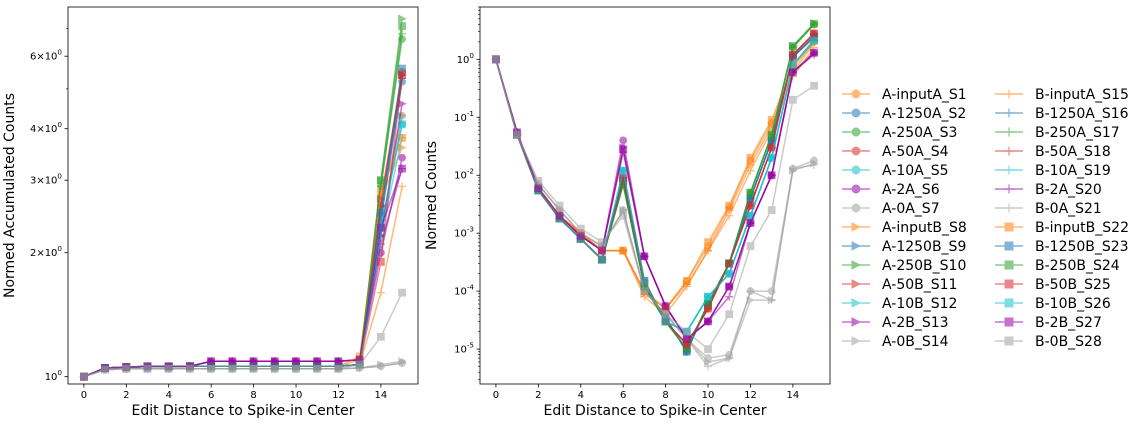  I want to click on legend-label: A-1250A_S2, so click(924, 114).